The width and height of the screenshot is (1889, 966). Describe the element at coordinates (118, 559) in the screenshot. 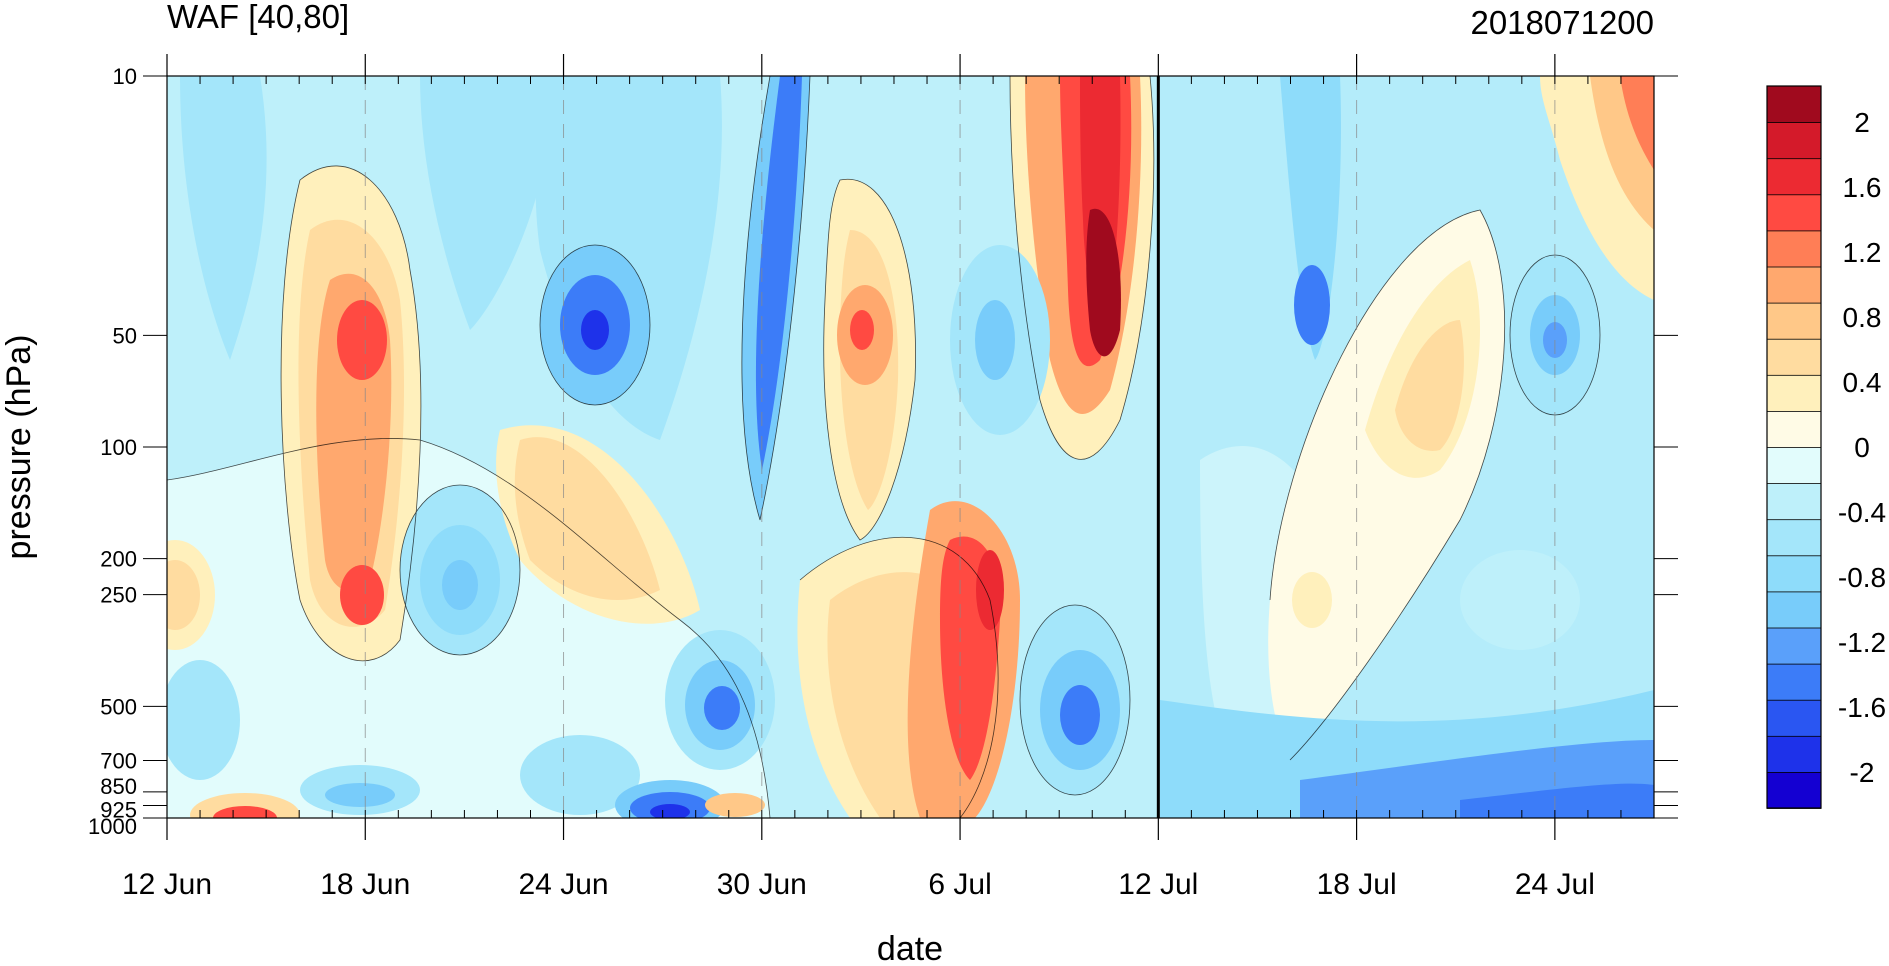

I see `y-tick-label: 200` at that location.